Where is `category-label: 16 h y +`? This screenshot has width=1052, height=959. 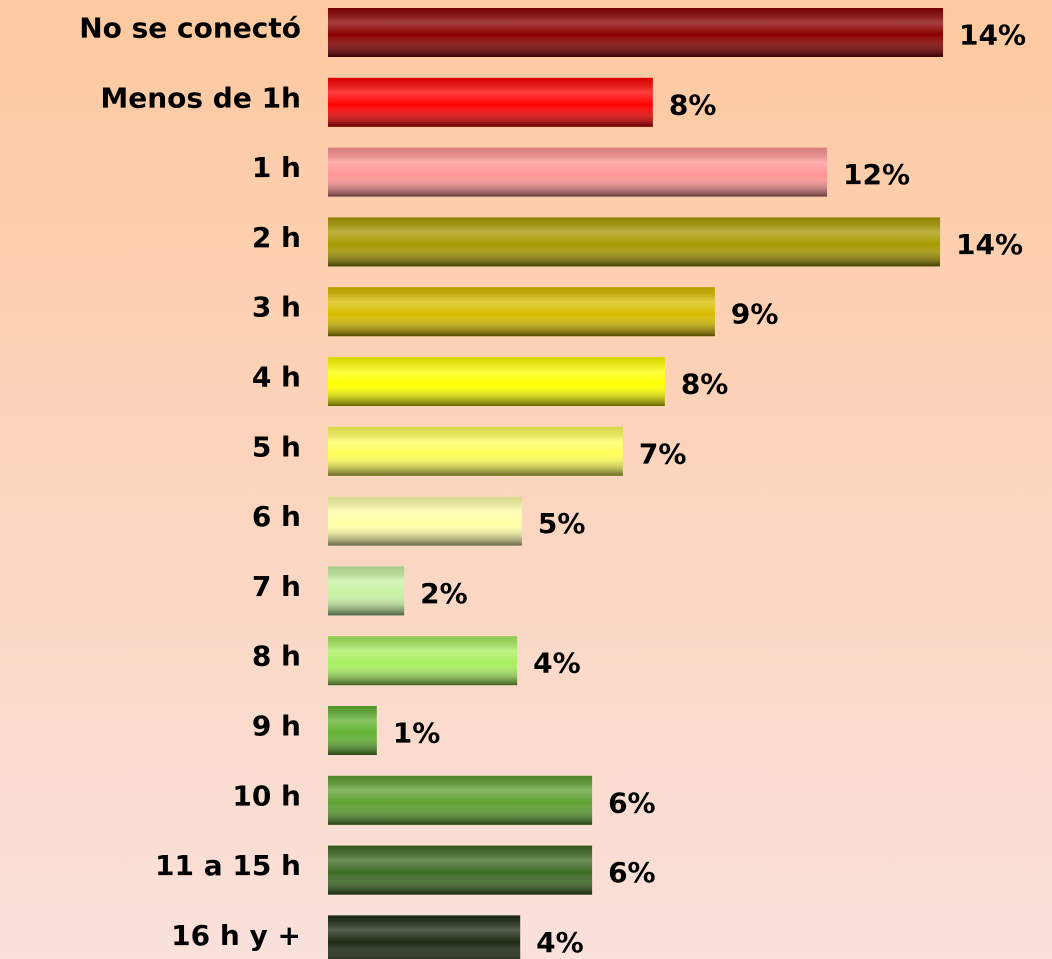
category-label: 16 h y + is located at coordinates (236, 935).